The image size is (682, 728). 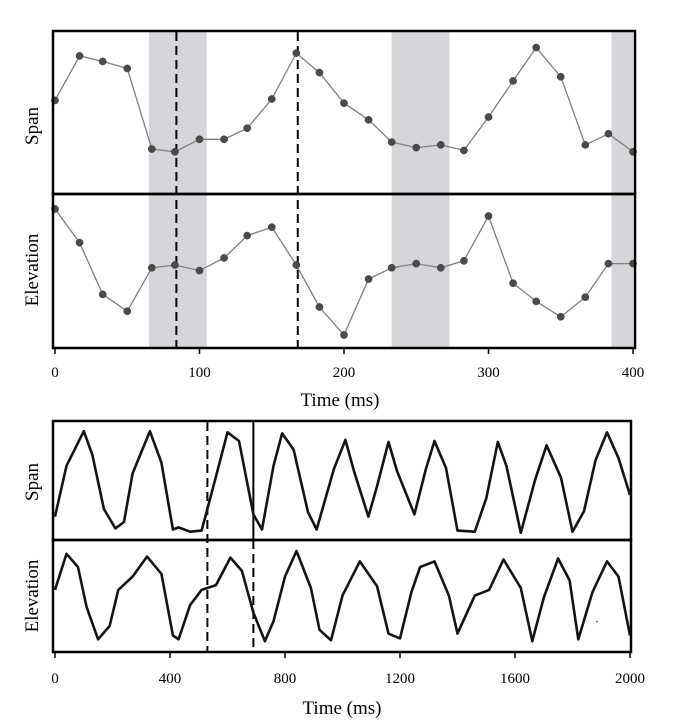 What do you see at coordinates (32, 126) in the screenshot?
I see `top-span-ylabel: Span` at bounding box center [32, 126].